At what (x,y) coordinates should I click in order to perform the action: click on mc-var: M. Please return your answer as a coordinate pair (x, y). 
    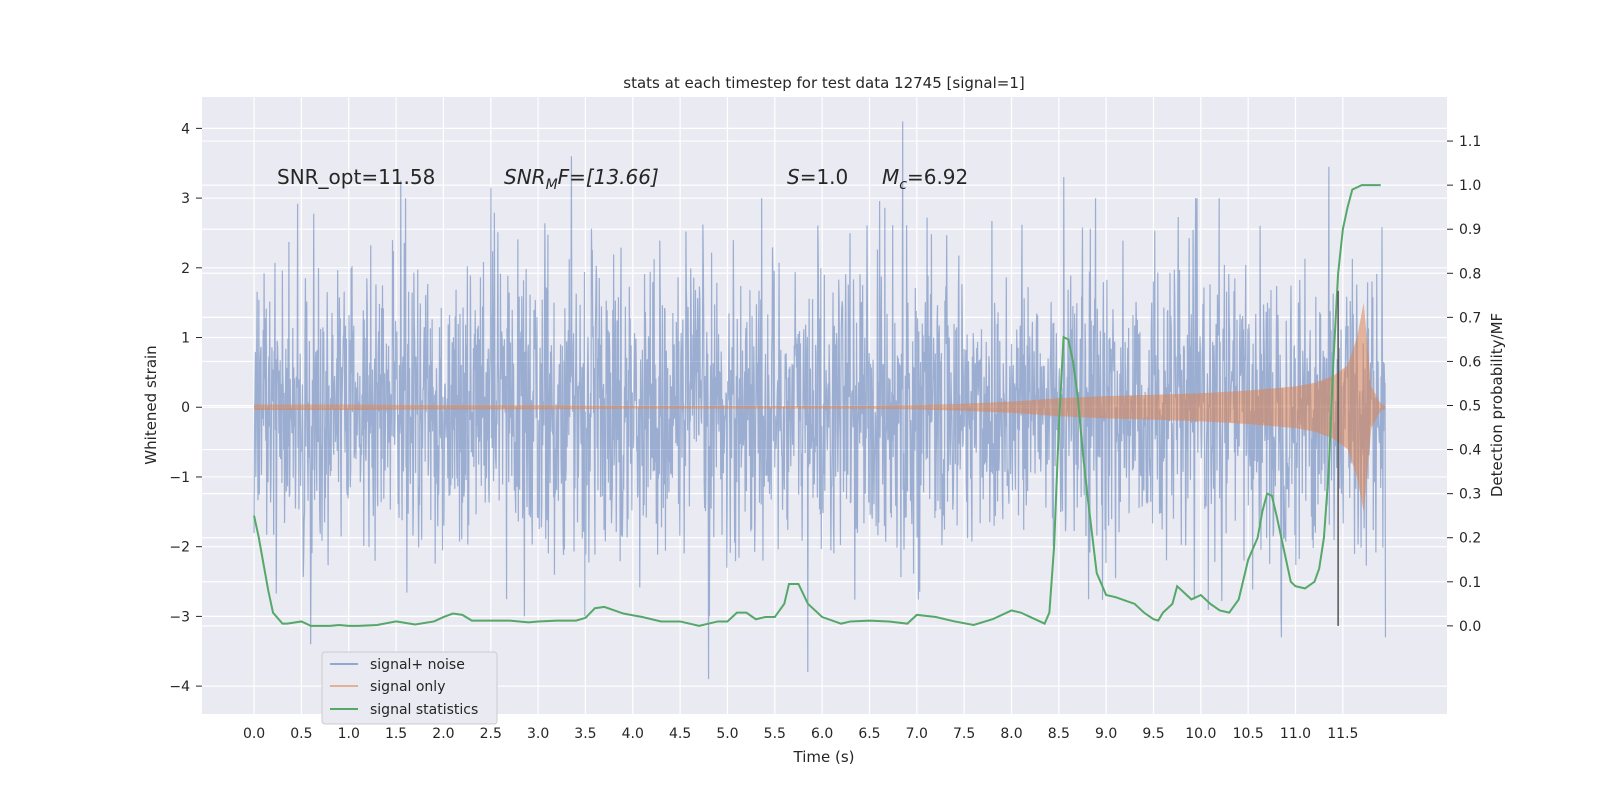
    Looking at the image, I should click on (890, 177).